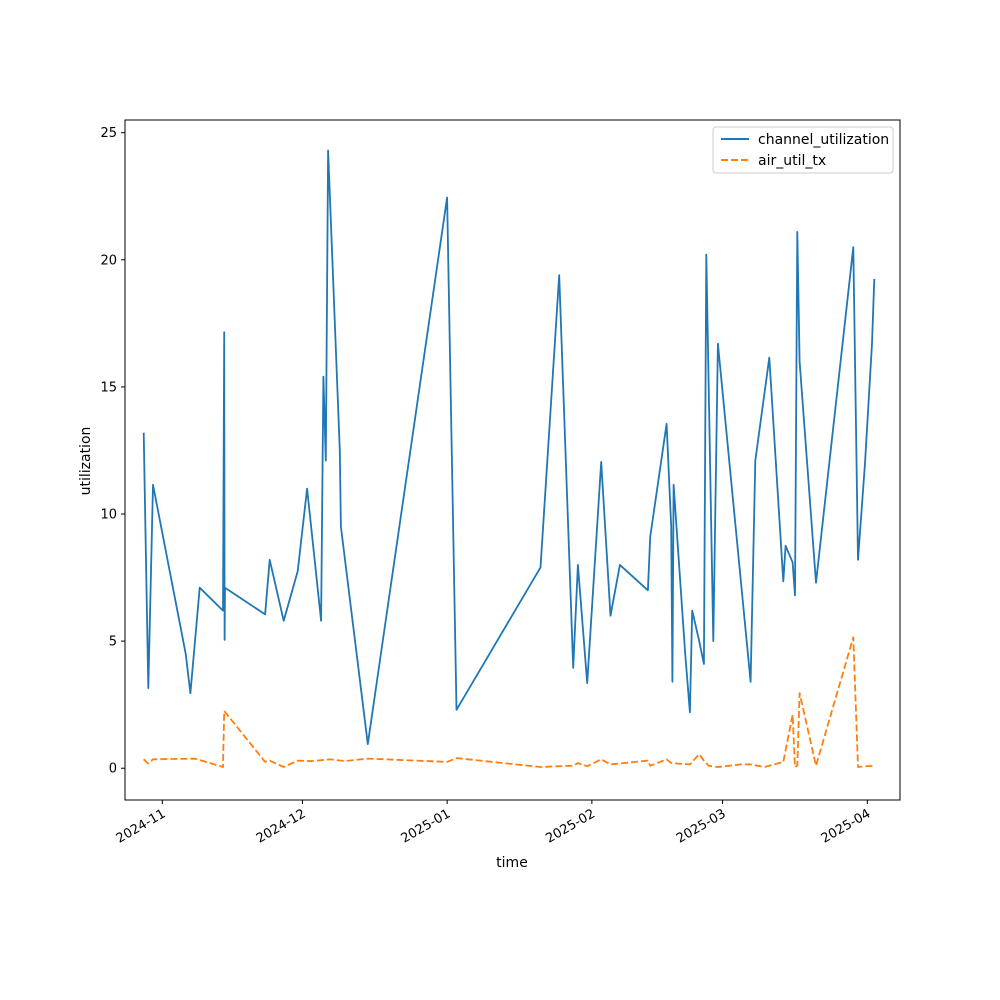 This screenshot has width=1000, height=1000. I want to click on y-tick-label: 5, so click(113, 642).